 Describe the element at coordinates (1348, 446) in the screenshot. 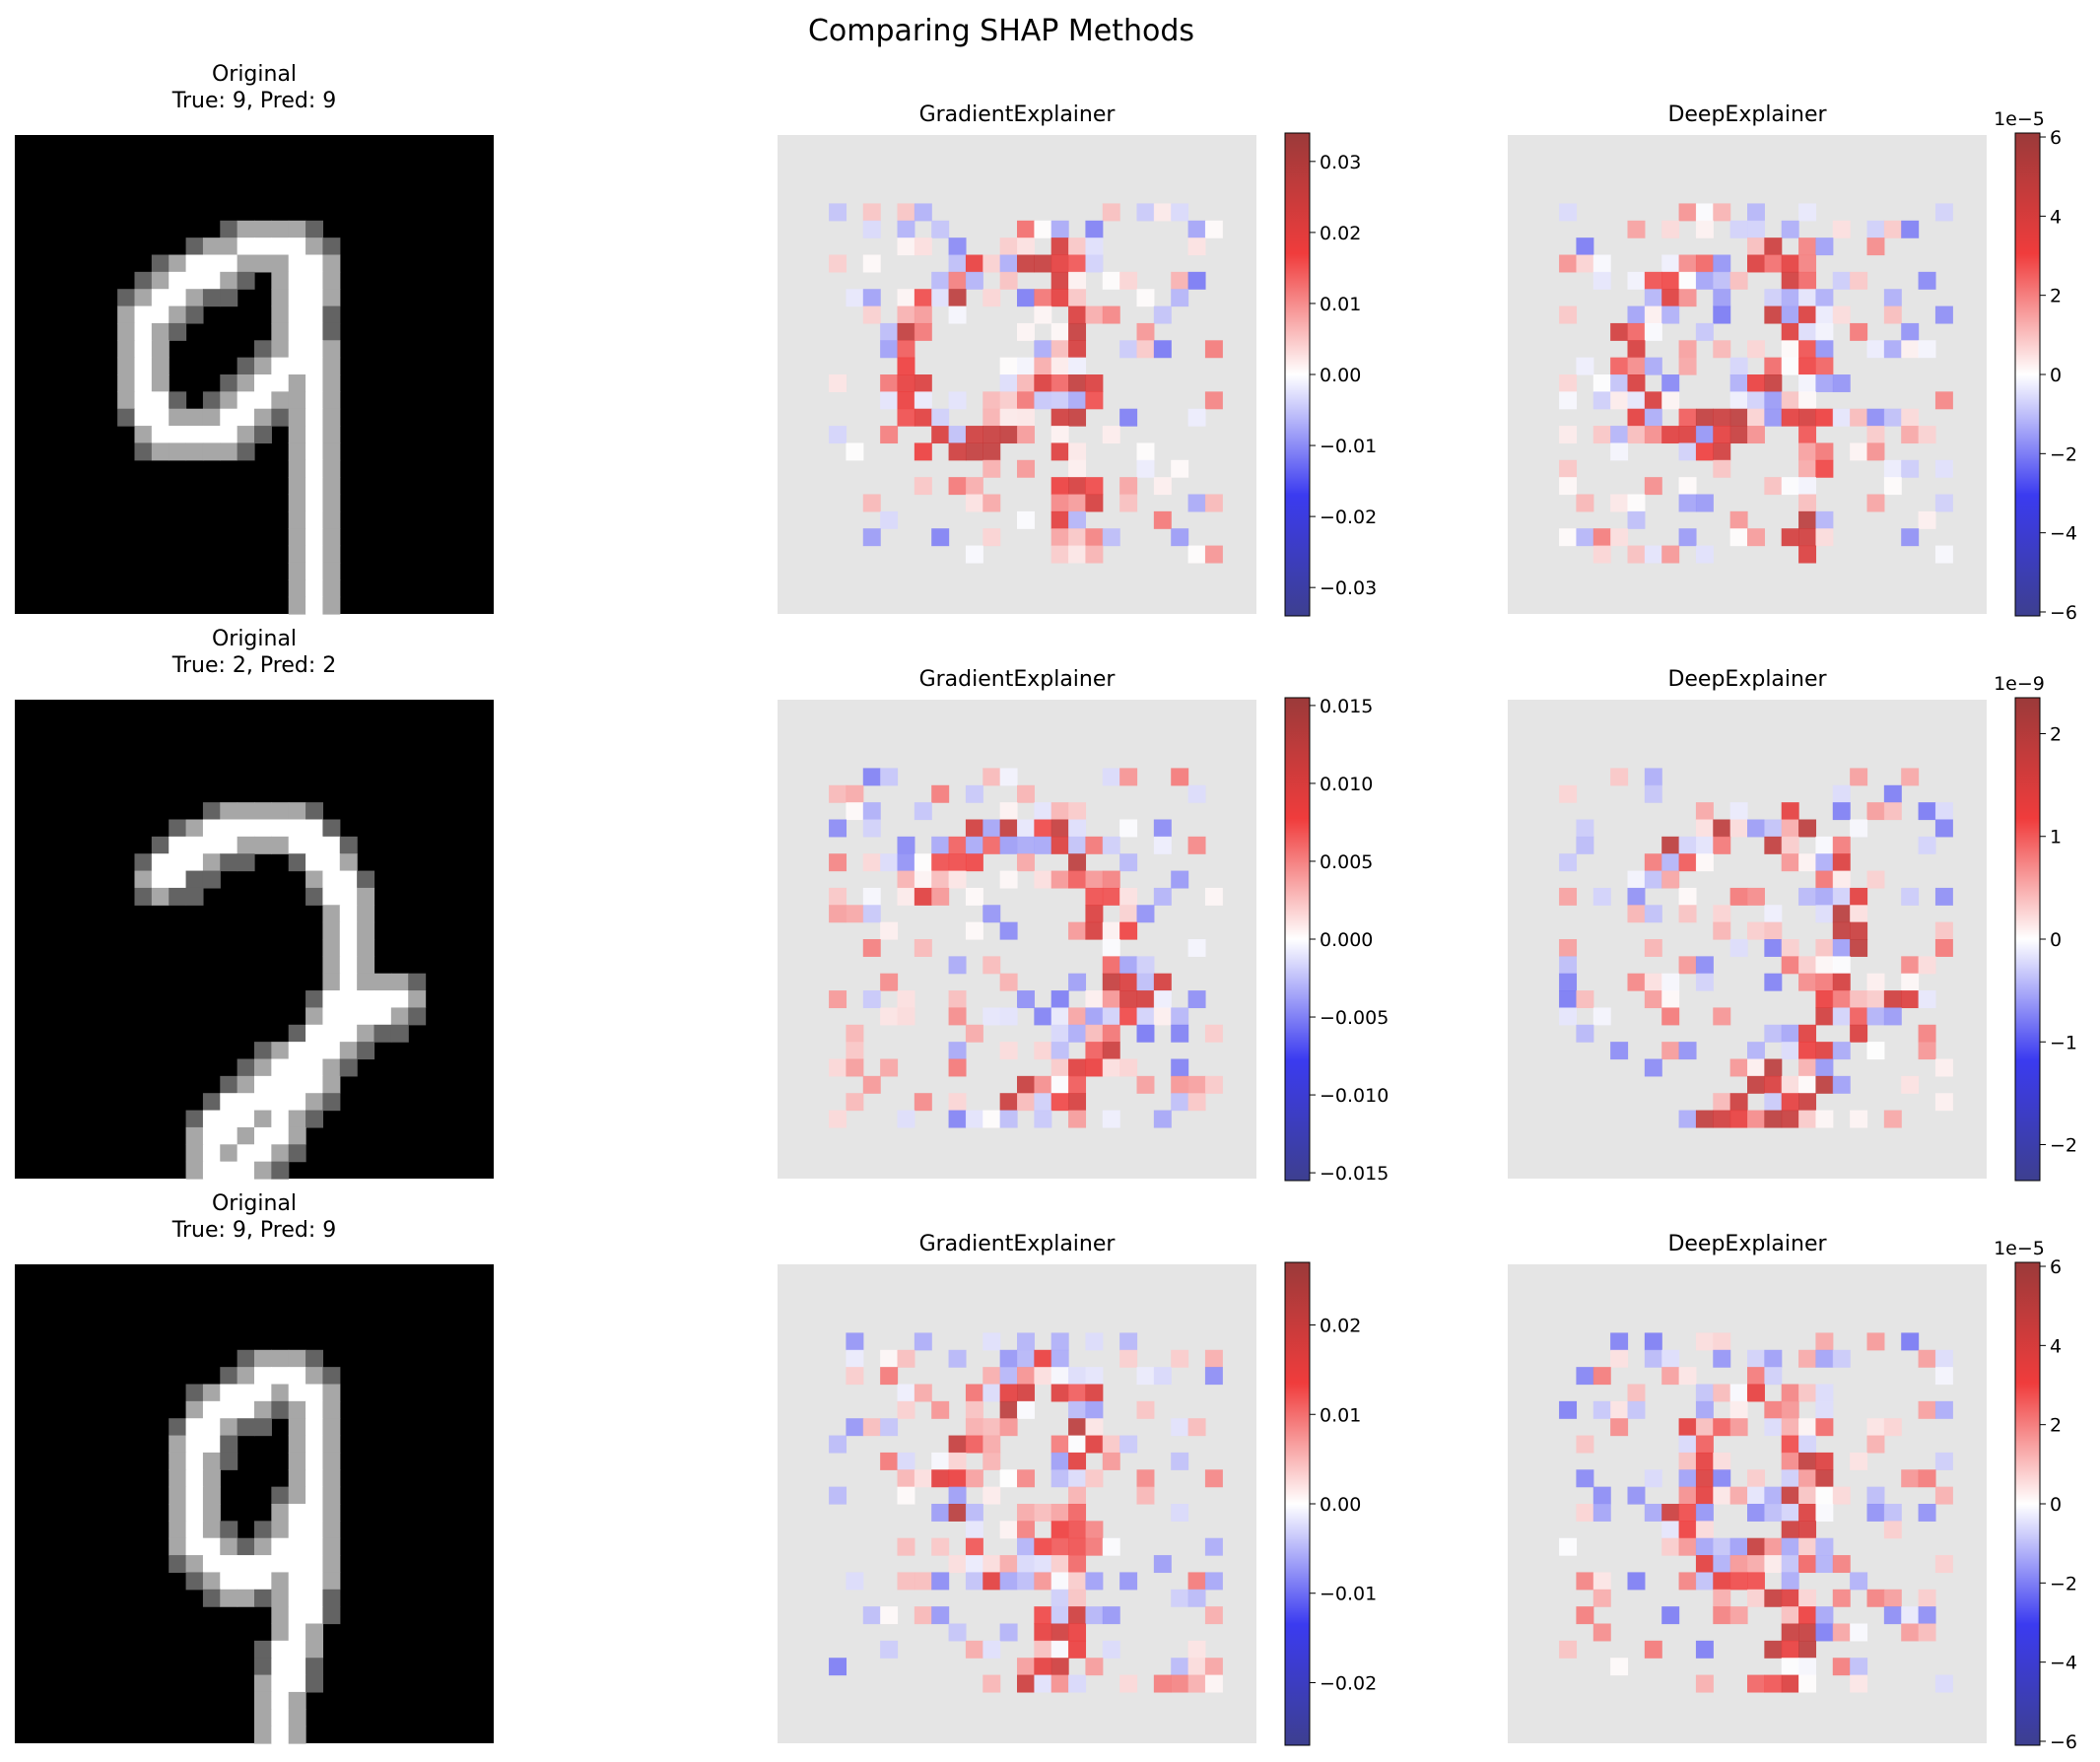

I see `colorbar-tick-label: −0.01` at that location.